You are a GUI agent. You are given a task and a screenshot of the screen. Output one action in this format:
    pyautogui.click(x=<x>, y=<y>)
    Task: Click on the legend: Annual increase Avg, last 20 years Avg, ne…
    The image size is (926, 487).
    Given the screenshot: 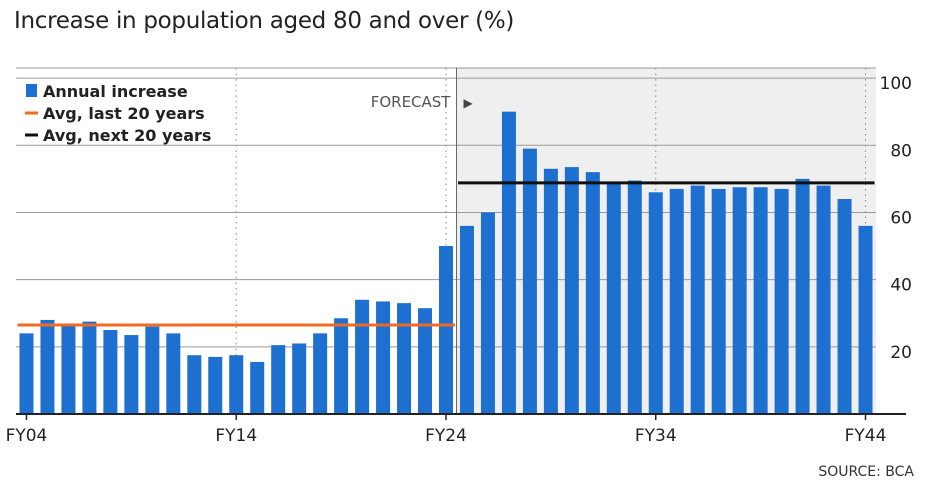 What is the action you would take?
    pyautogui.click(x=118, y=113)
    